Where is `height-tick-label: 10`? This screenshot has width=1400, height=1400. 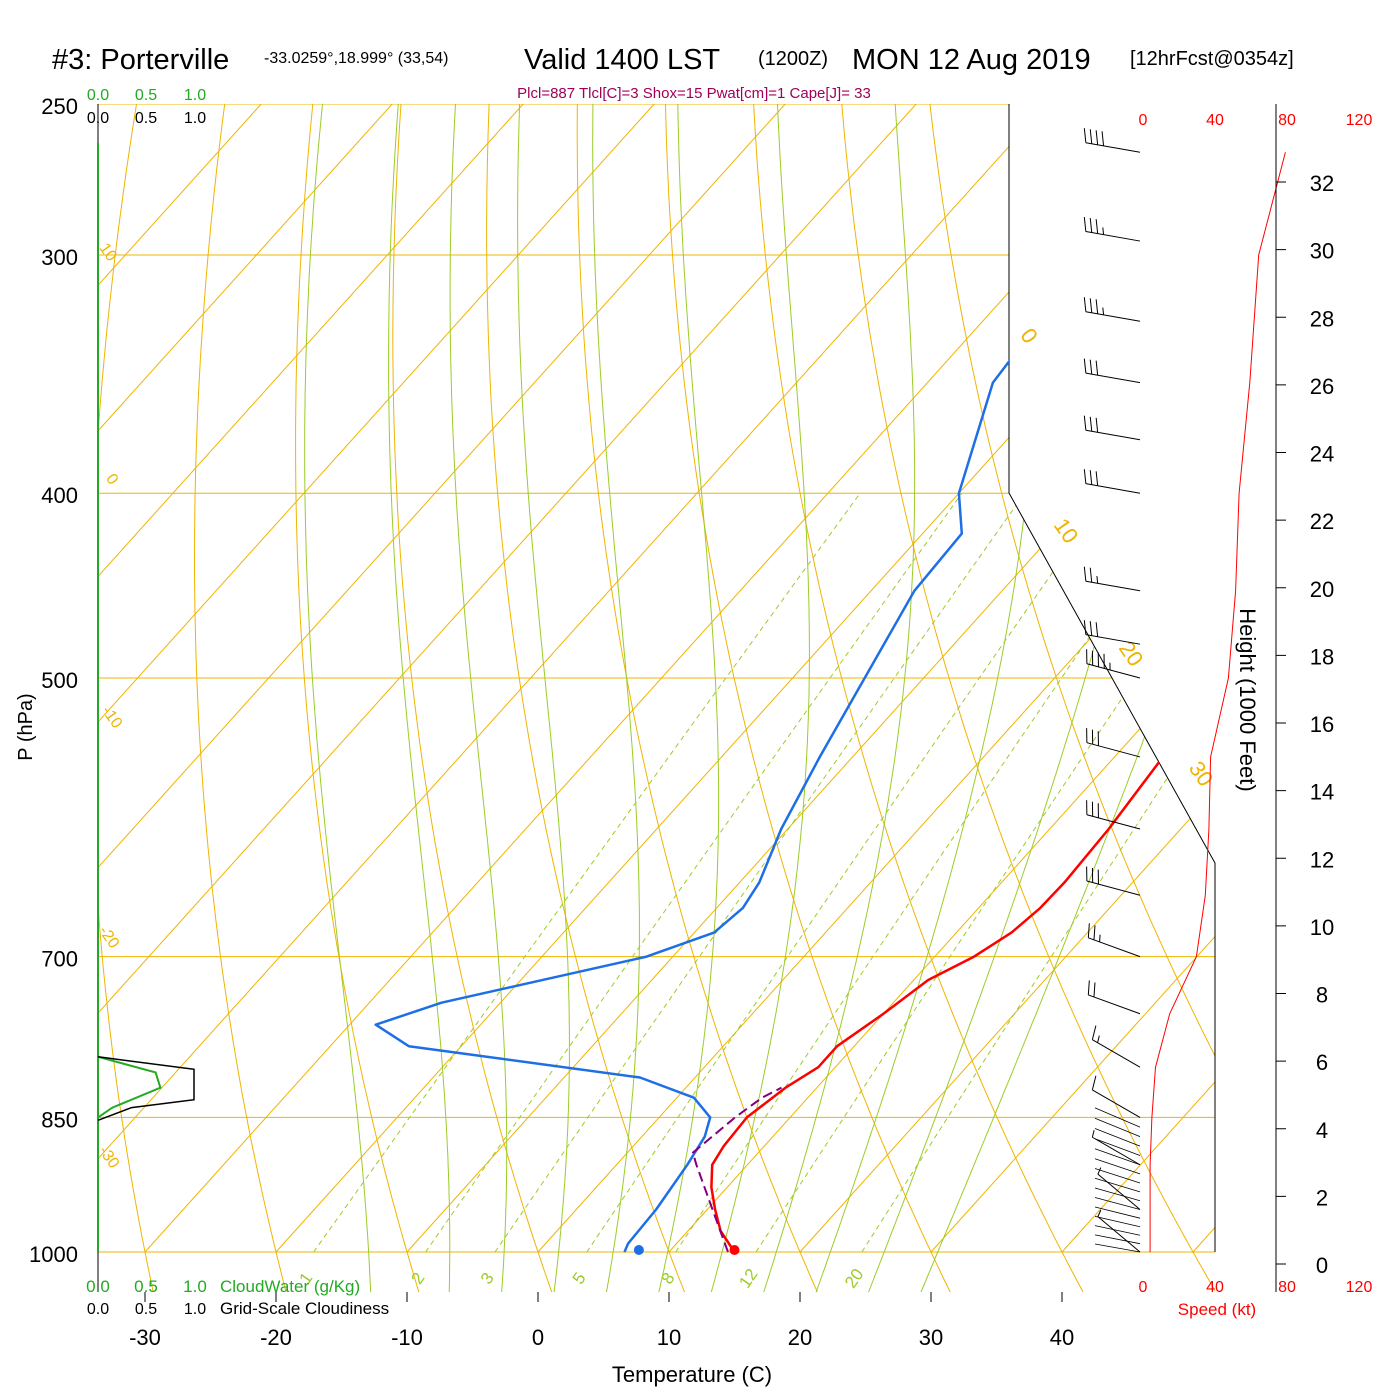
height-tick-label: 10 is located at coordinates (1322, 927).